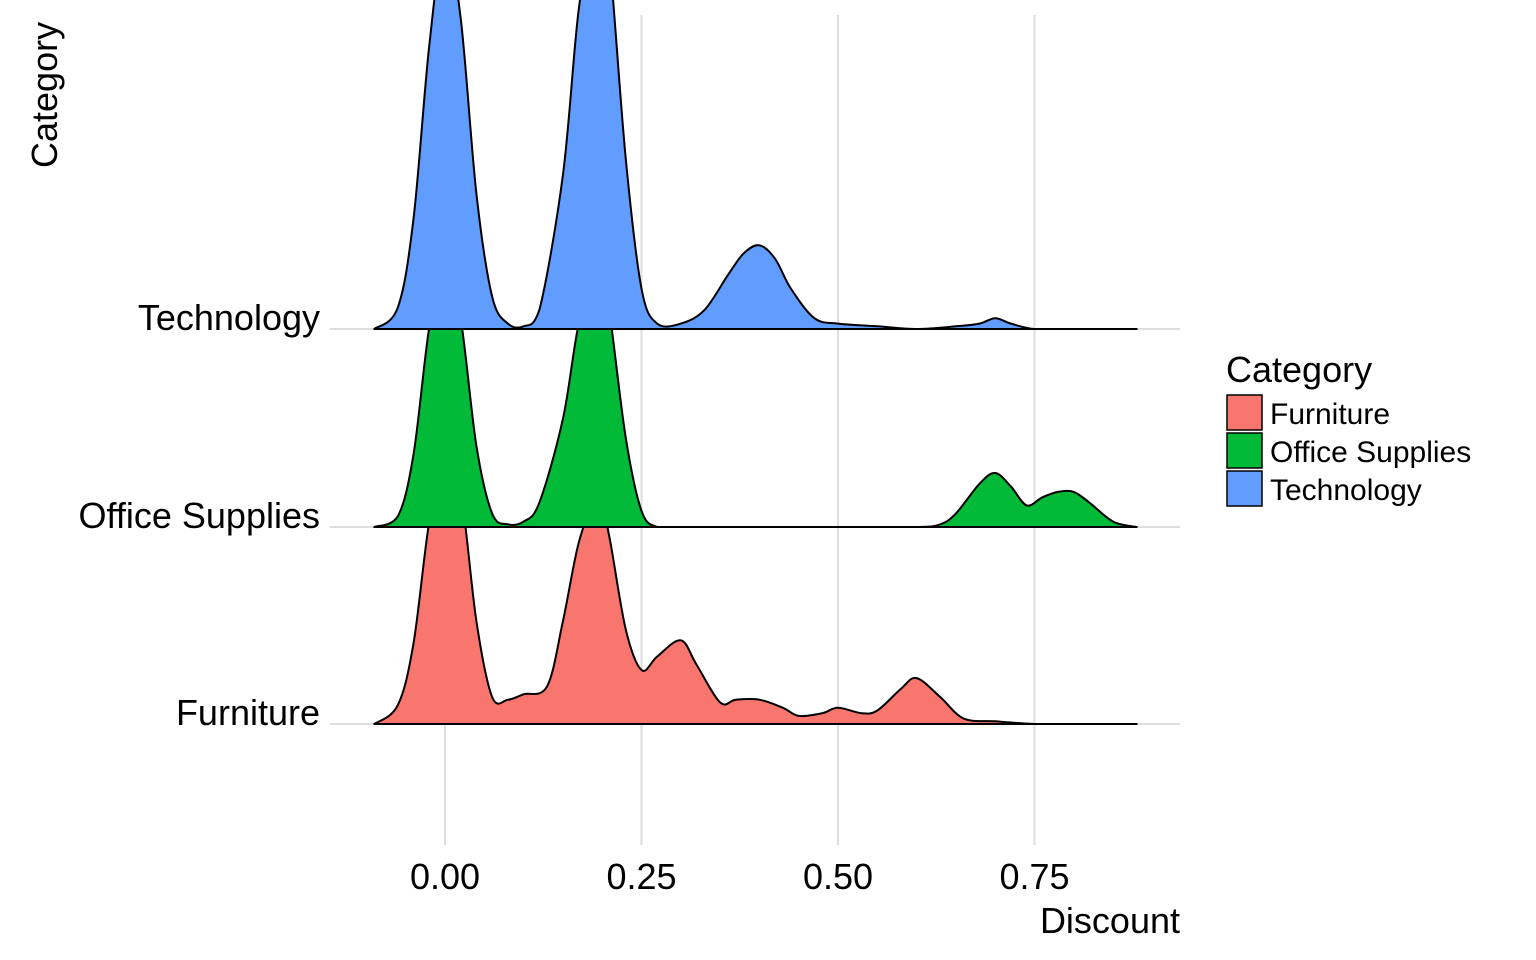 The image size is (1536, 960). I want to click on x-tick-label: 0.25, so click(641, 876).